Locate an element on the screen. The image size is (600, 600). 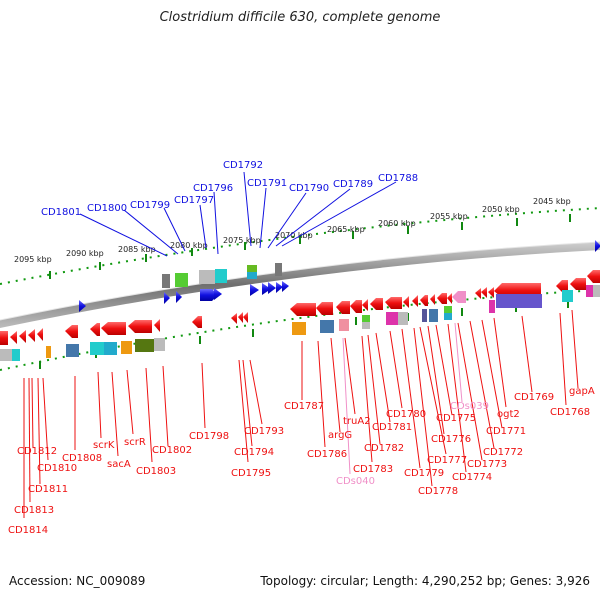
gene-label-cd1797: CD1797 is located at coordinates (194, 200).